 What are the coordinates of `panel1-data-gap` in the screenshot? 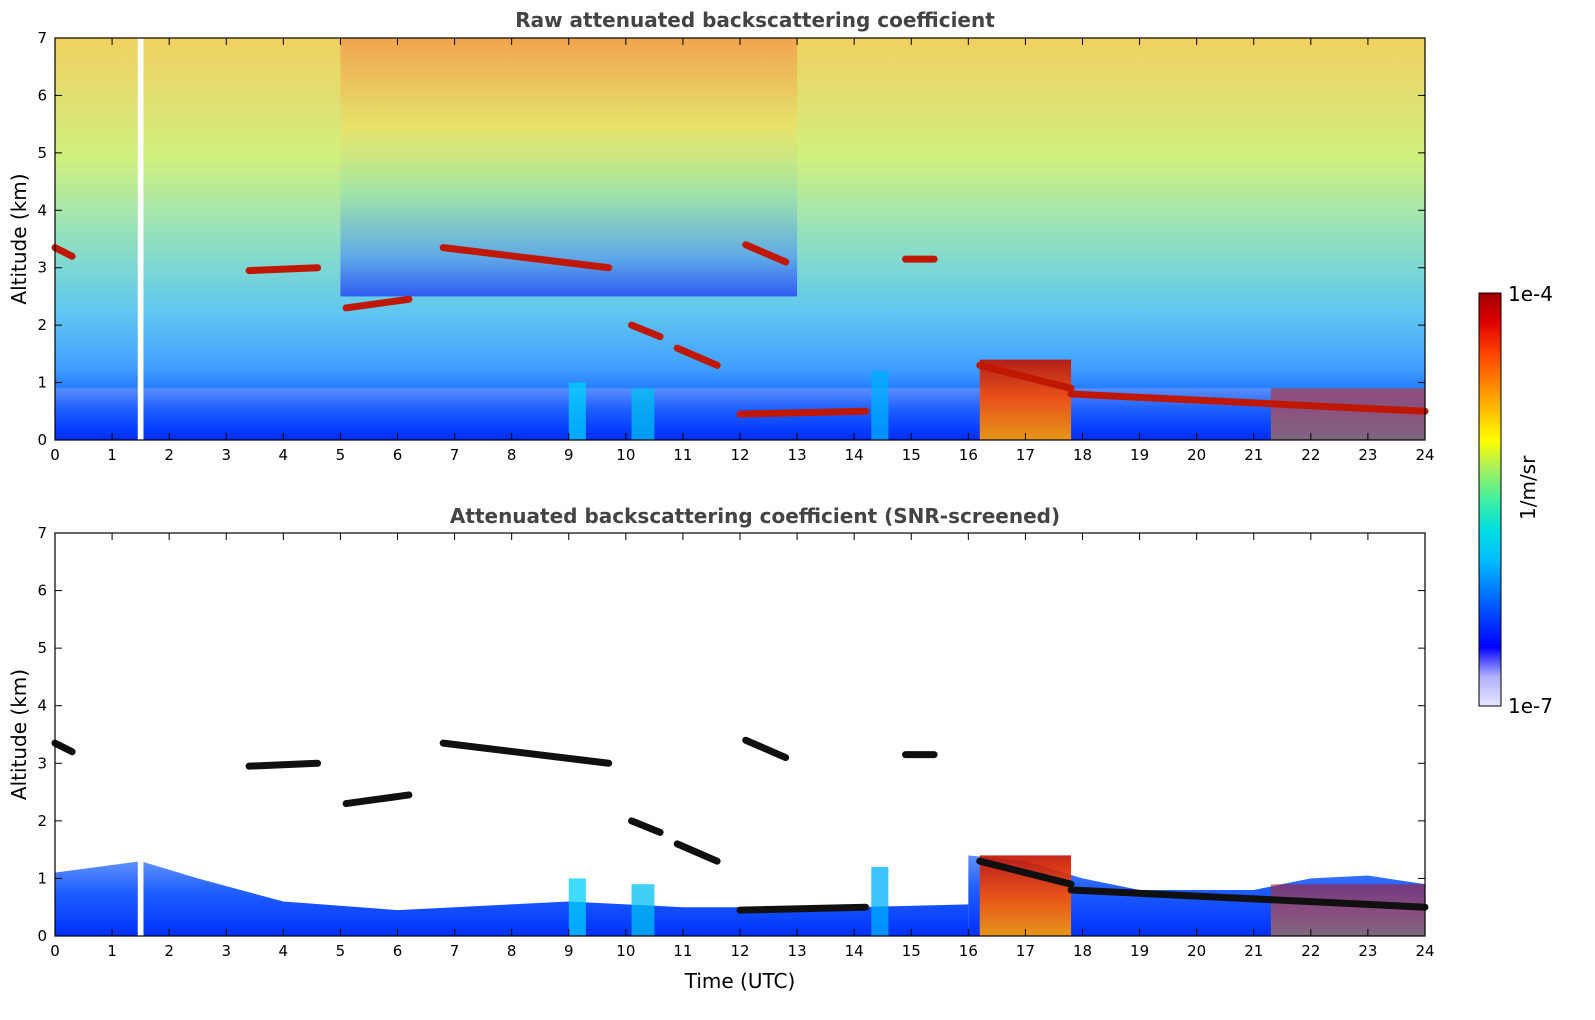 It's located at (140, 239).